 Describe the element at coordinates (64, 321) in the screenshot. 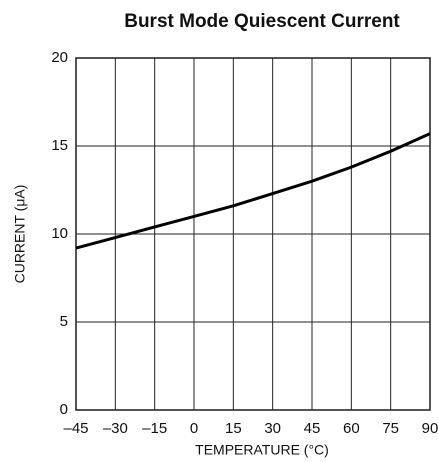

I see `y-tick-label: 5` at that location.